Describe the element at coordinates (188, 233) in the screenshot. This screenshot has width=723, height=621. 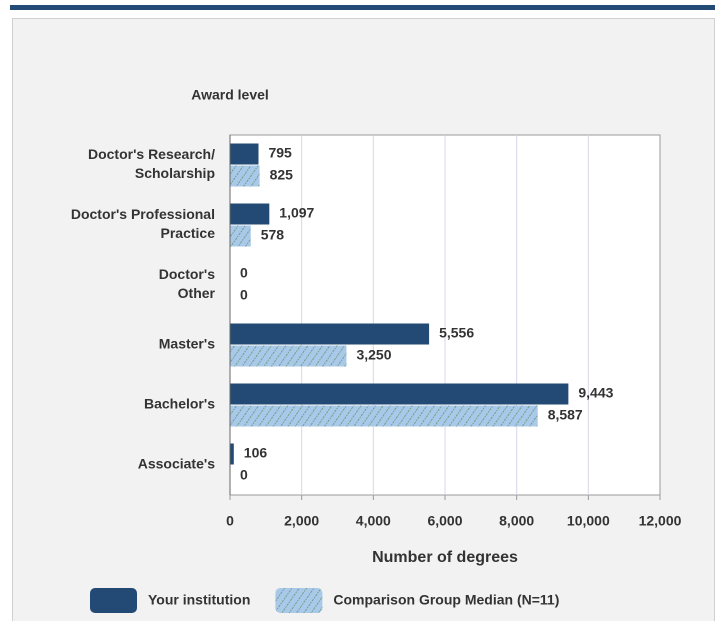
I see `y-tick-label: Practice` at that location.